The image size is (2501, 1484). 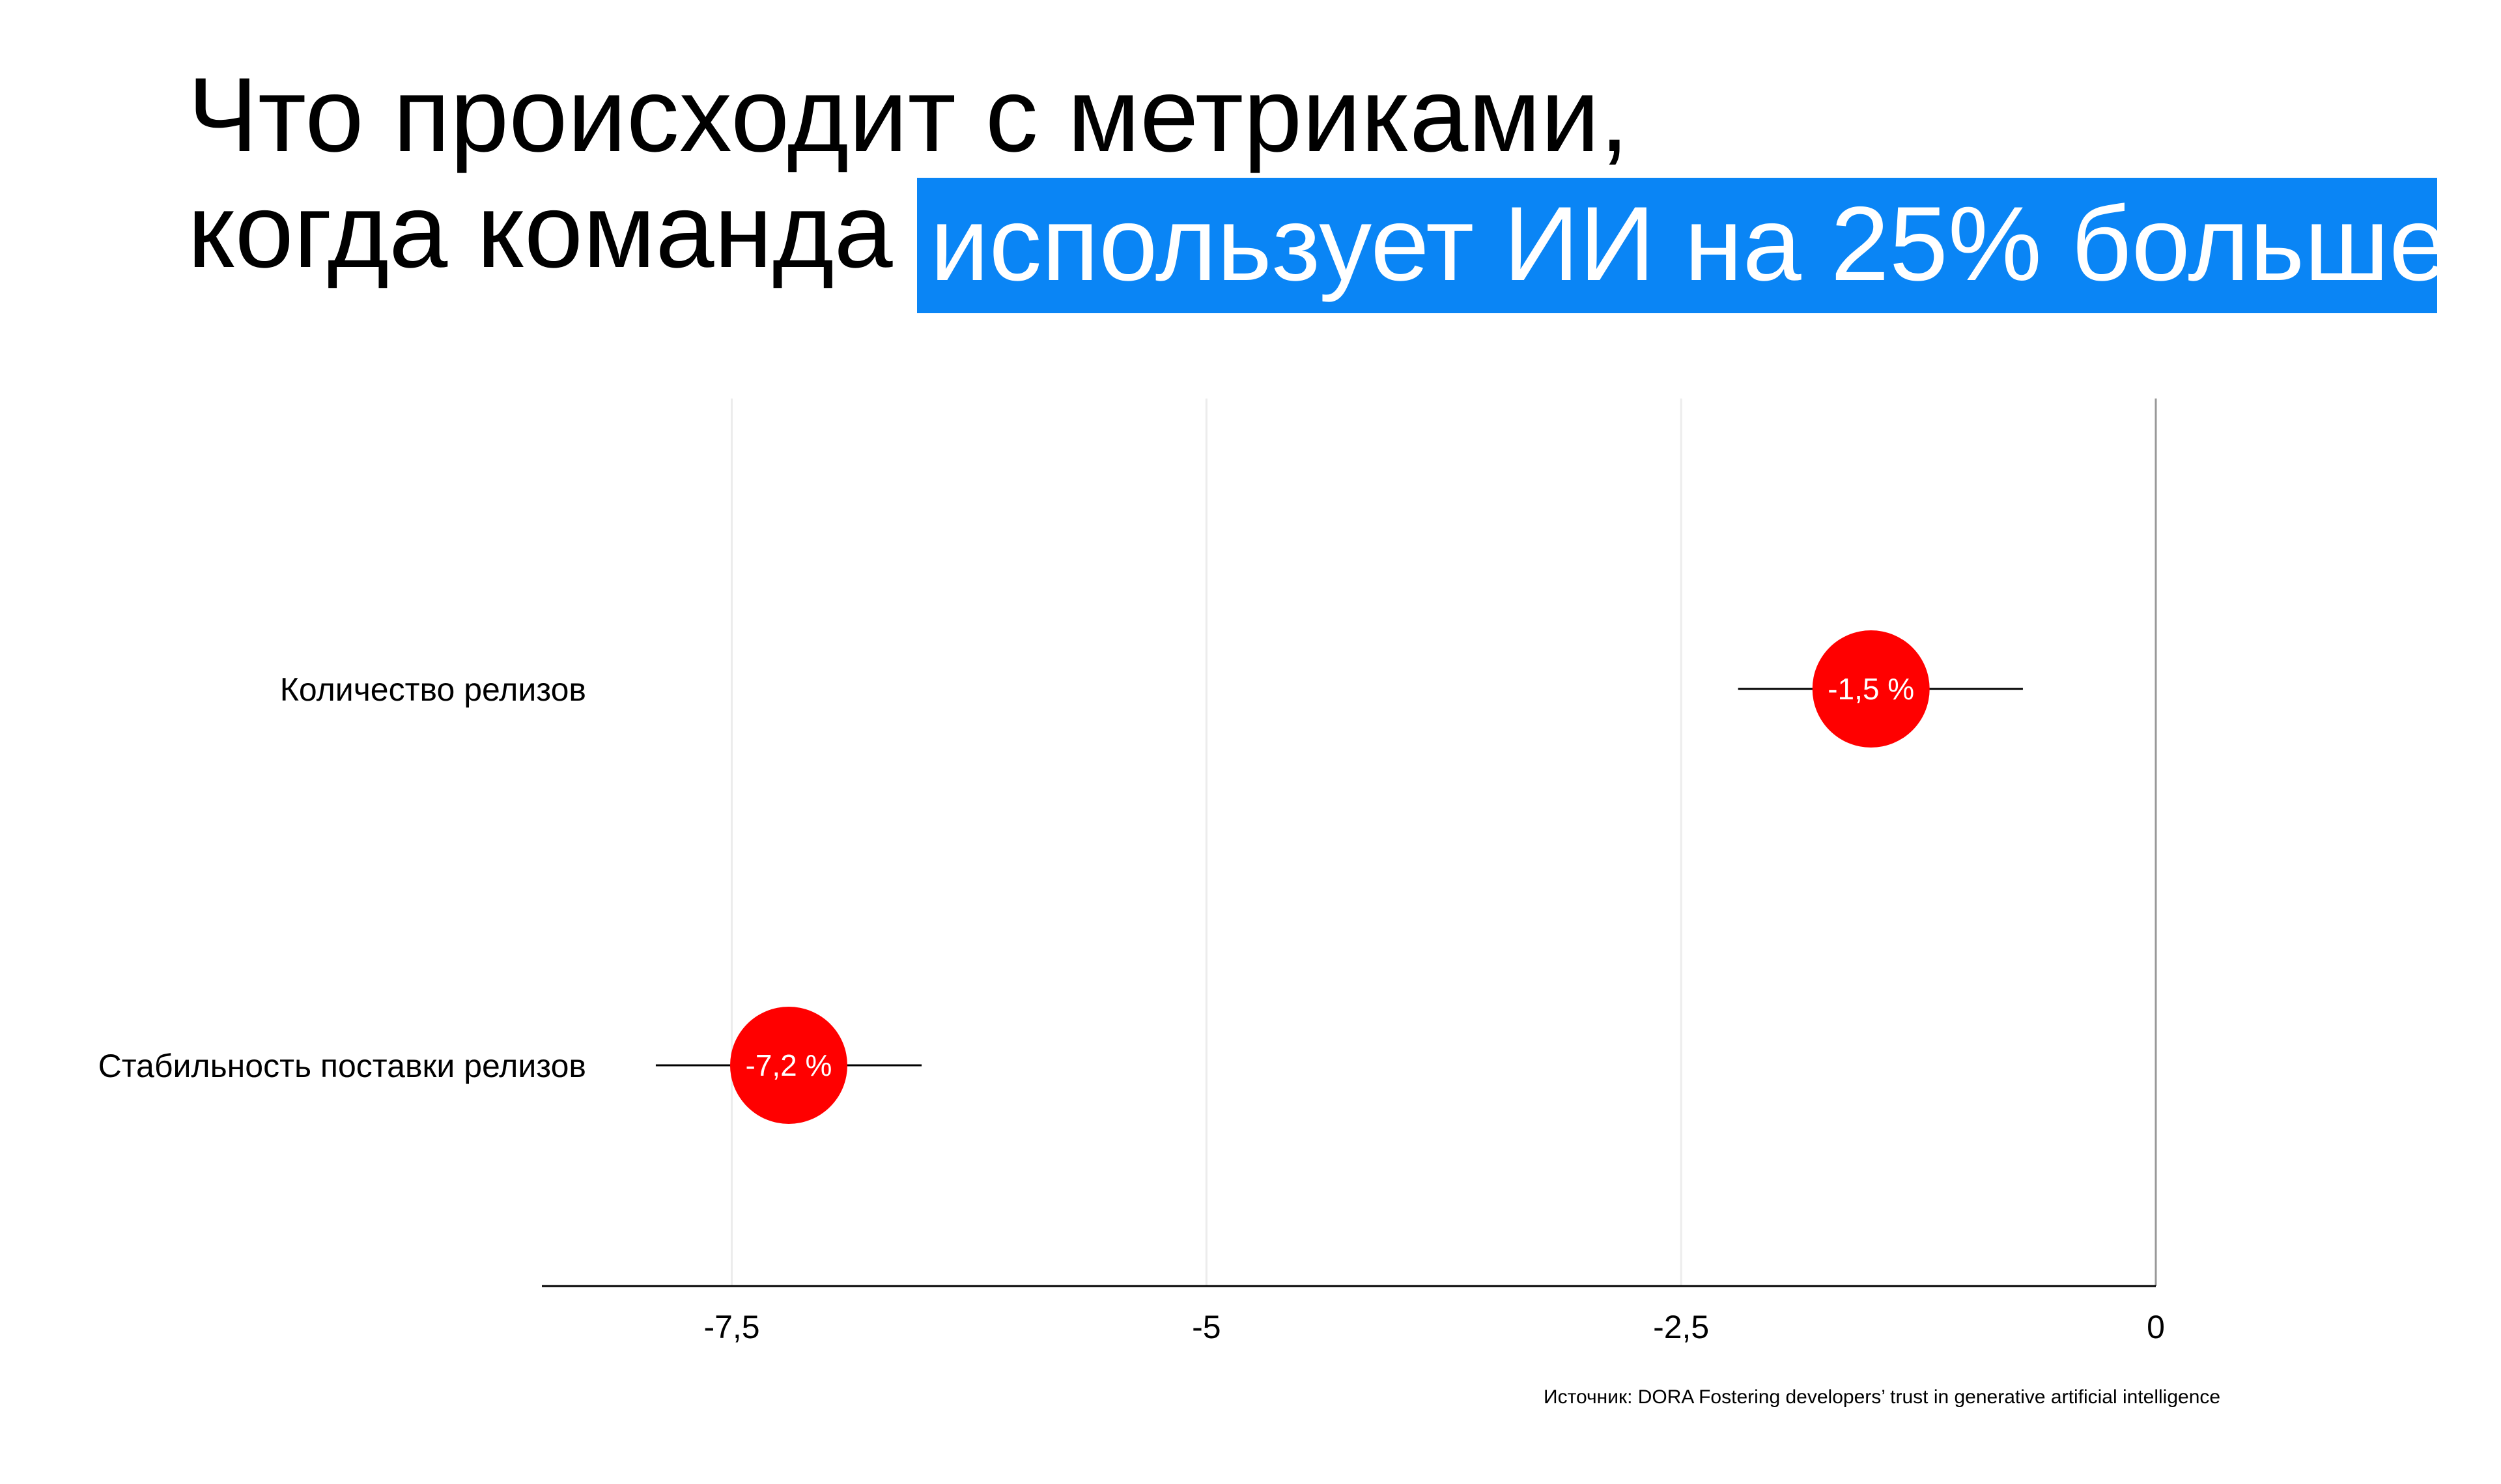 What do you see at coordinates (1681, 1327) in the screenshot?
I see `x-tick-label: -2,5` at bounding box center [1681, 1327].